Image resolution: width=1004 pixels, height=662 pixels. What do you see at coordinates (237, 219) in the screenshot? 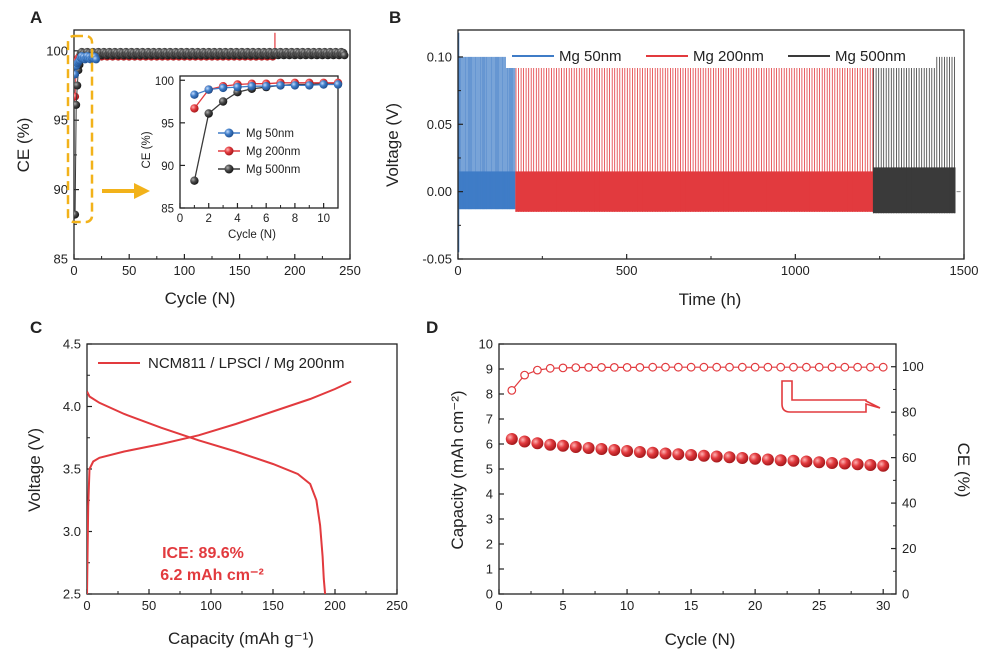
I see `x-tick-label: 4` at bounding box center [237, 219].